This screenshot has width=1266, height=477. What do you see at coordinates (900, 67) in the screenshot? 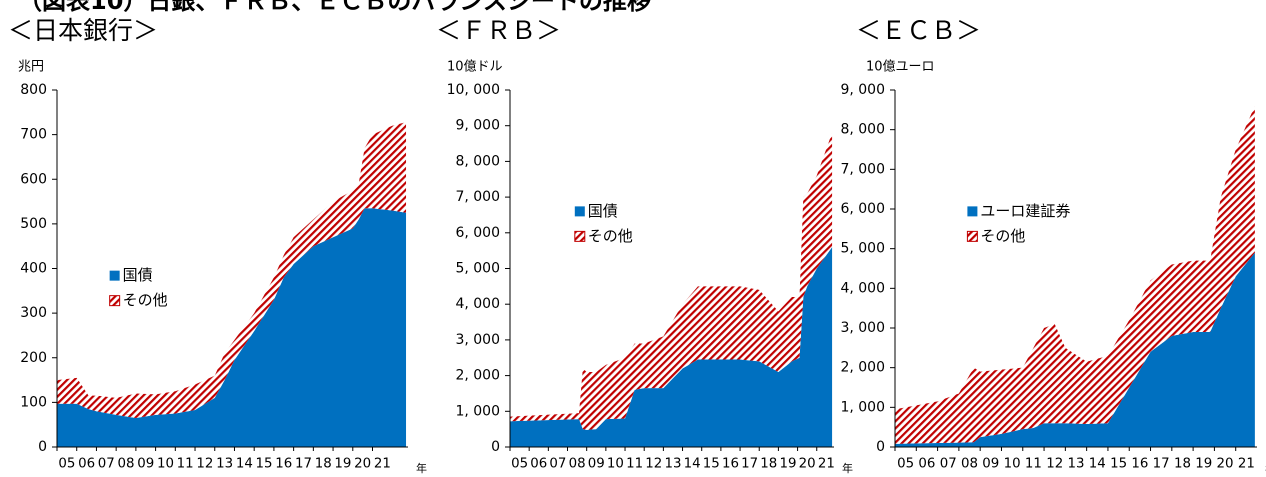
I see `y-axis-label: 10億ユーロ` at bounding box center [900, 67].